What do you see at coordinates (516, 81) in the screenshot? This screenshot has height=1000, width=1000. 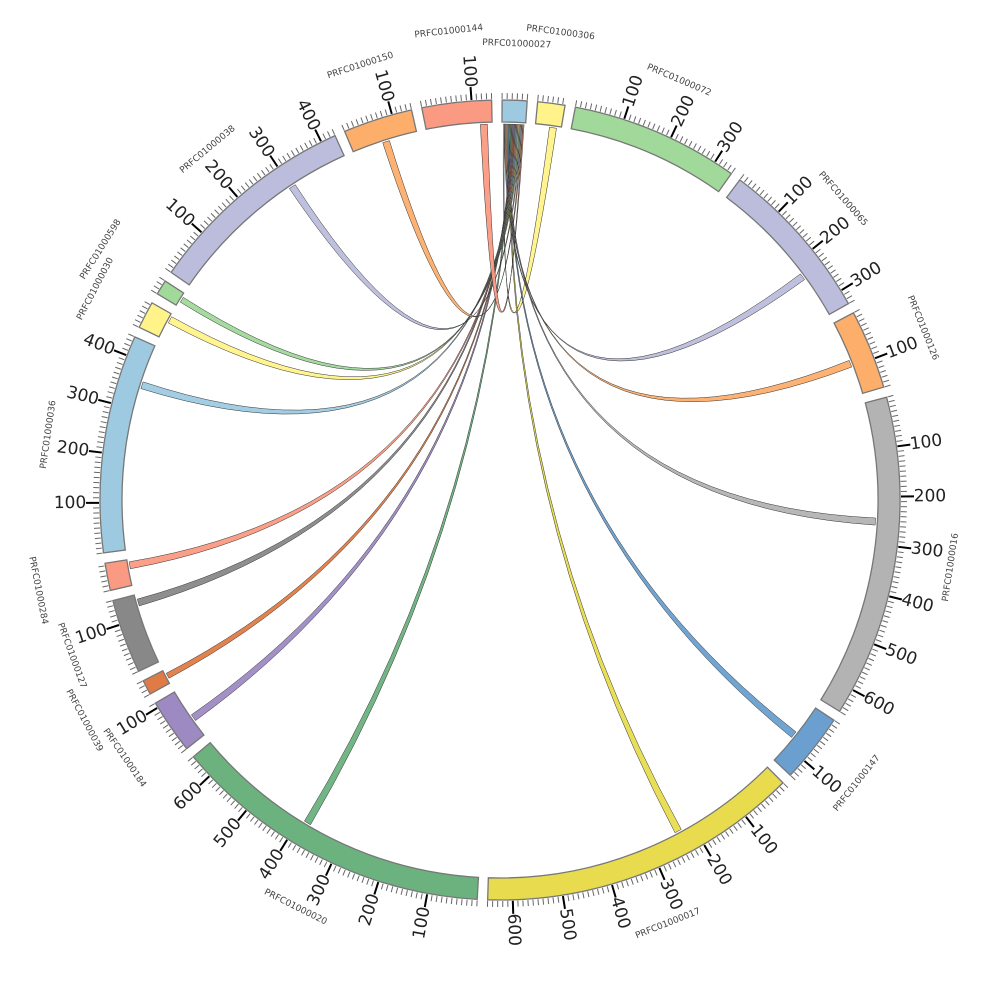 I see `segment-prfc01000027: PRFC01000027` at bounding box center [516, 81].